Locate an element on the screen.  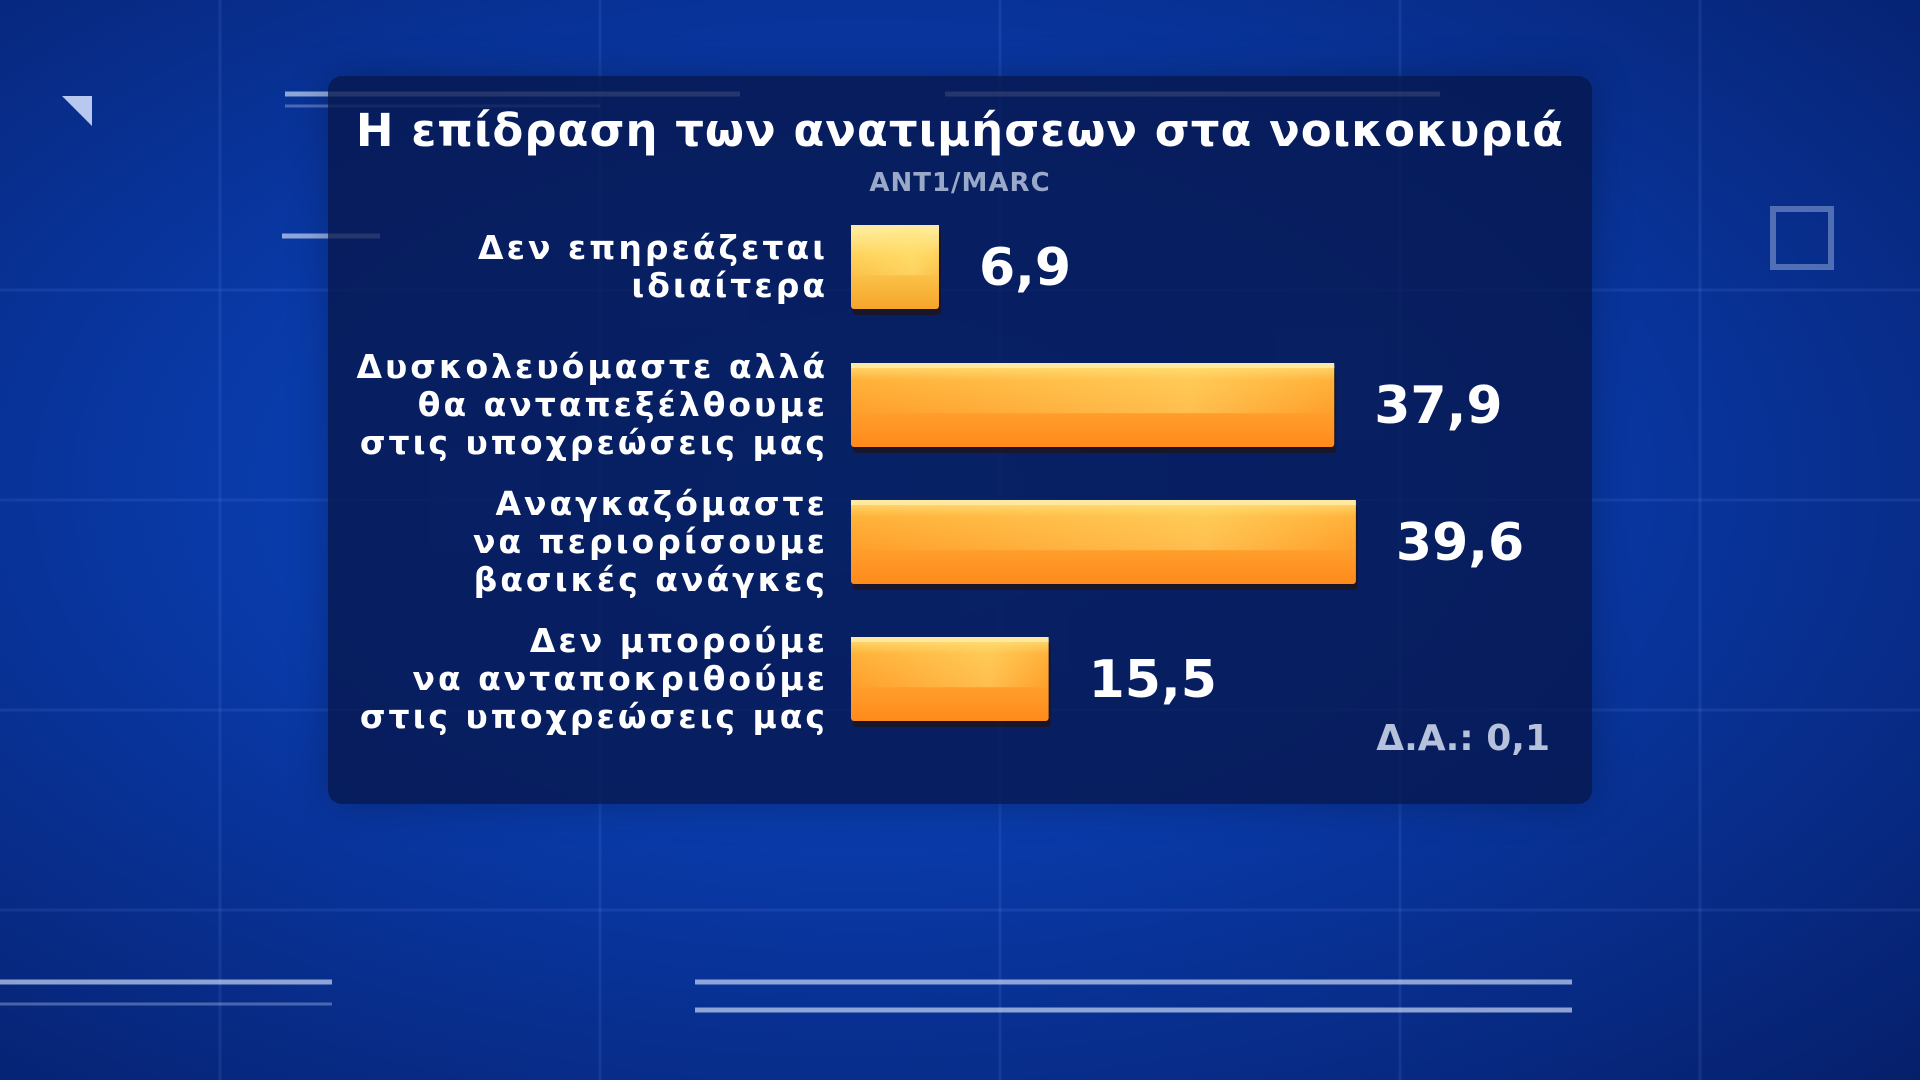
square-frame-decoration is located at coordinates (1802, 238).